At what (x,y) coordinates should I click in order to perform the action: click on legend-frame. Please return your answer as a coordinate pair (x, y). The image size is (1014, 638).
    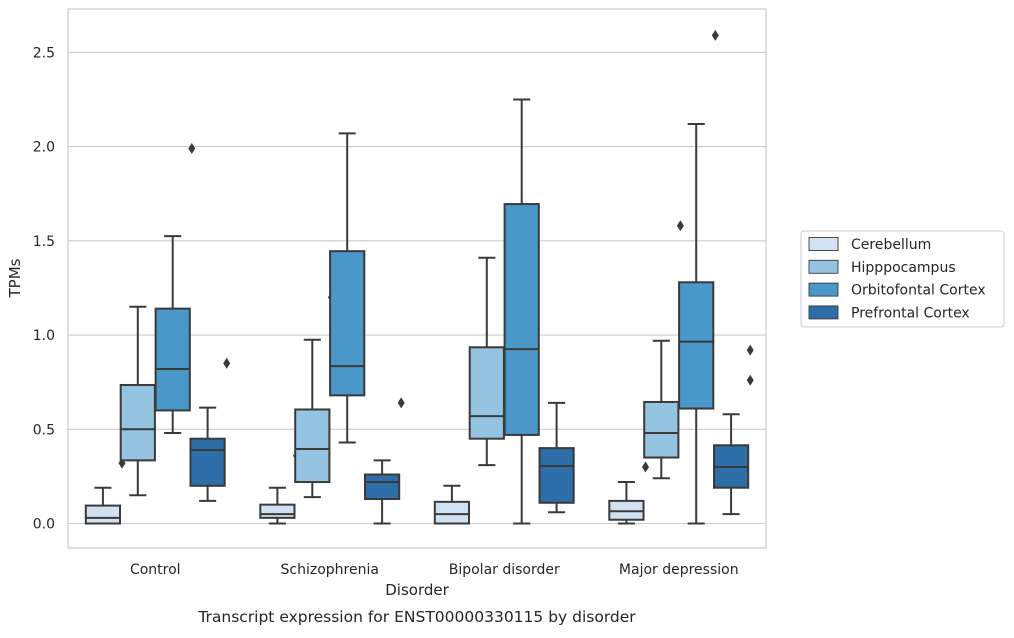
    Looking at the image, I should click on (902, 279).